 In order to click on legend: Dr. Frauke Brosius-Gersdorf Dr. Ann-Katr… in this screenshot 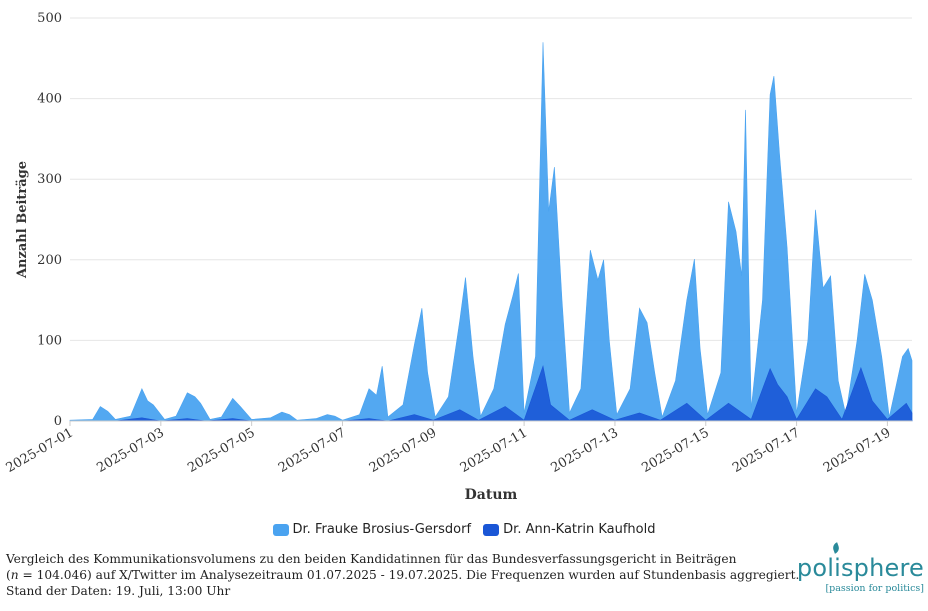, I will do `click(464, 531)`.